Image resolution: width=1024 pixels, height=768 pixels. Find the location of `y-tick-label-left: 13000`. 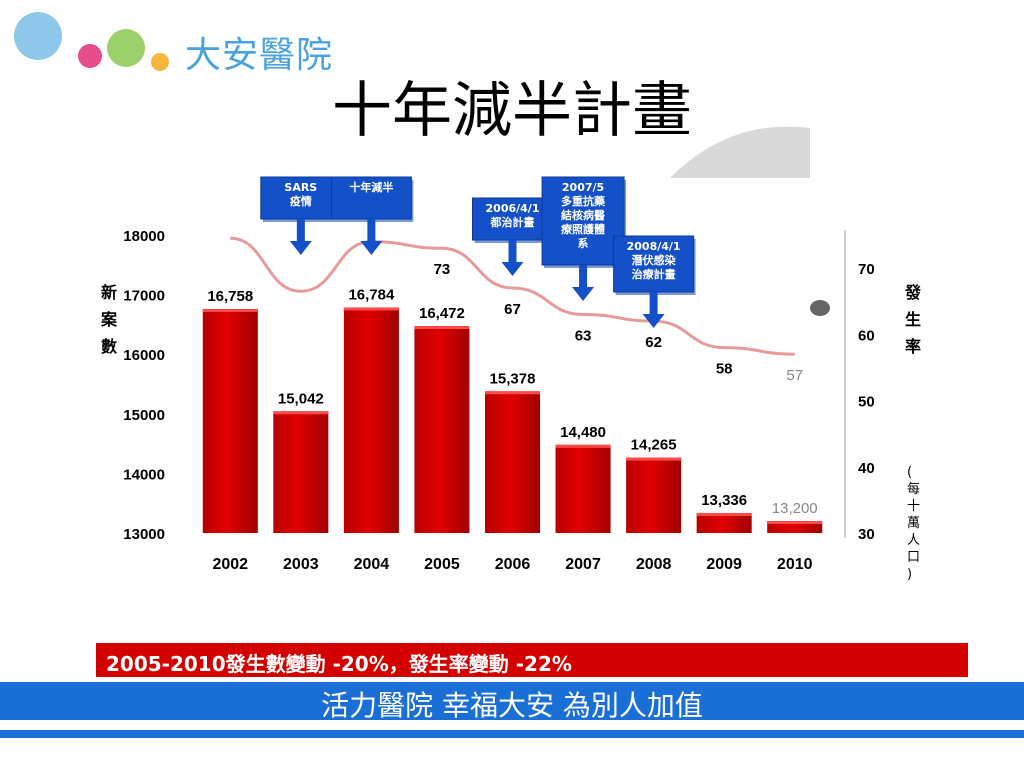

y-tick-label-left: 13000 is located at coordinates (144, 534).